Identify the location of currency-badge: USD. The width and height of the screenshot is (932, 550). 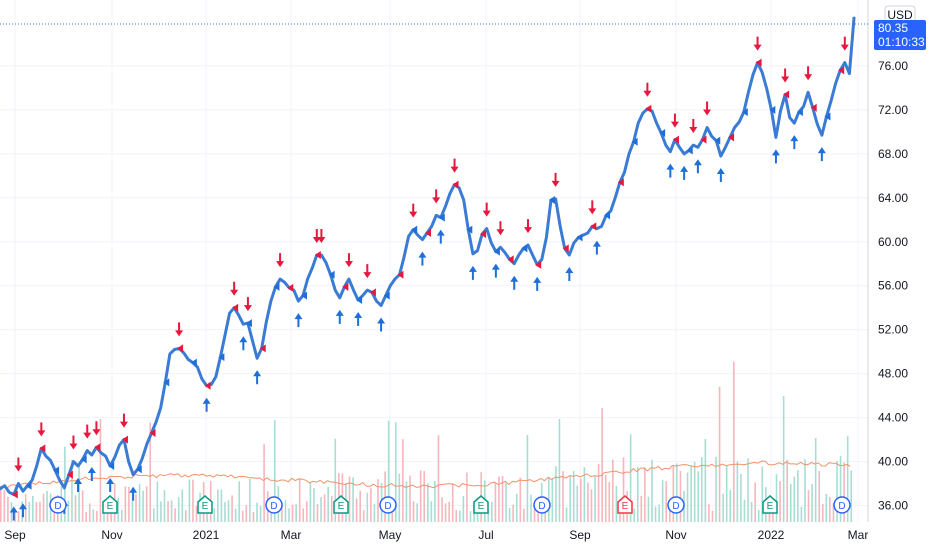
(900, 15).